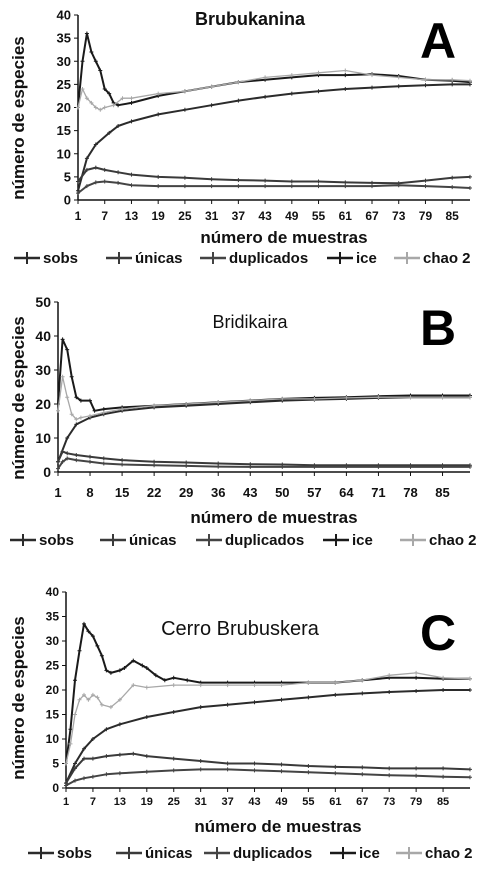  I want to click on x-tick-label: 79, so click(416, 802).